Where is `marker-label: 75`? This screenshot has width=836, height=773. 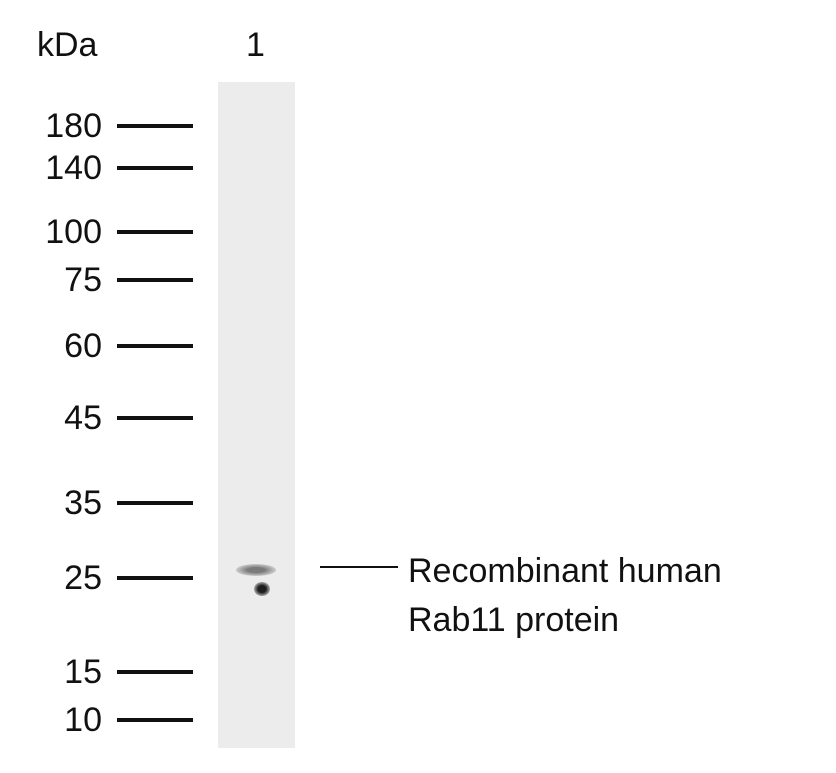 marker-label: 75 is located at coordinates (83, 280).